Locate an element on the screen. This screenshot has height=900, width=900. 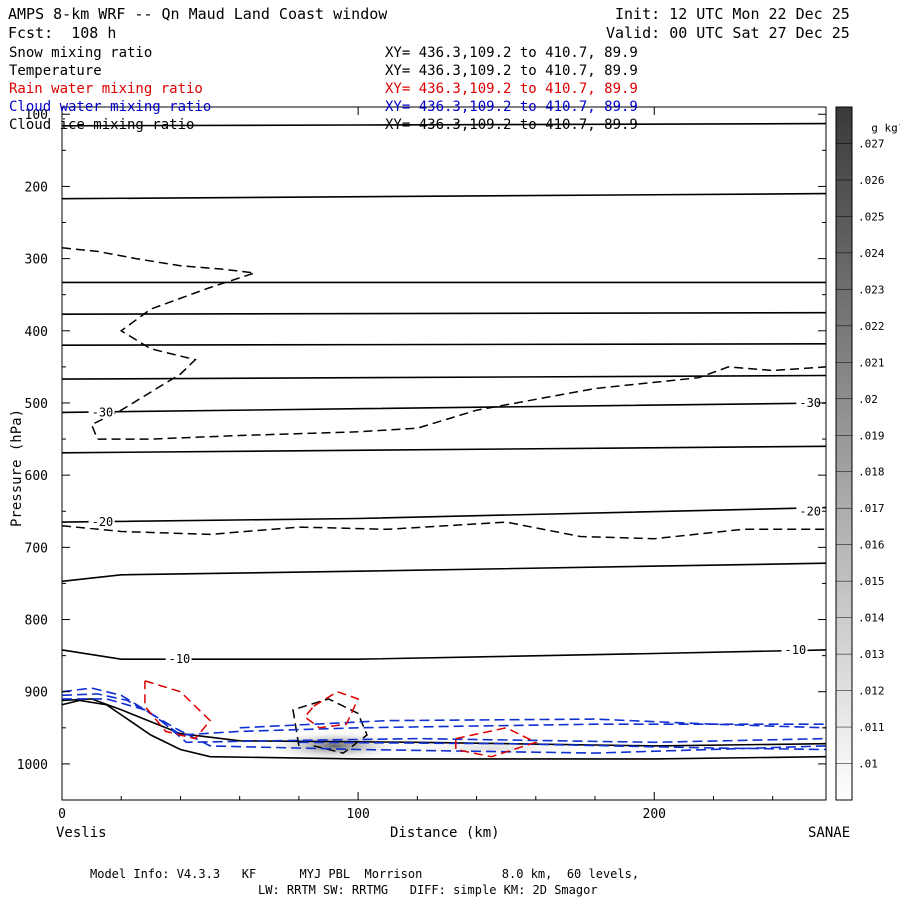
legend-name: Snow mixing ratio is located at coordinates (81, 53).